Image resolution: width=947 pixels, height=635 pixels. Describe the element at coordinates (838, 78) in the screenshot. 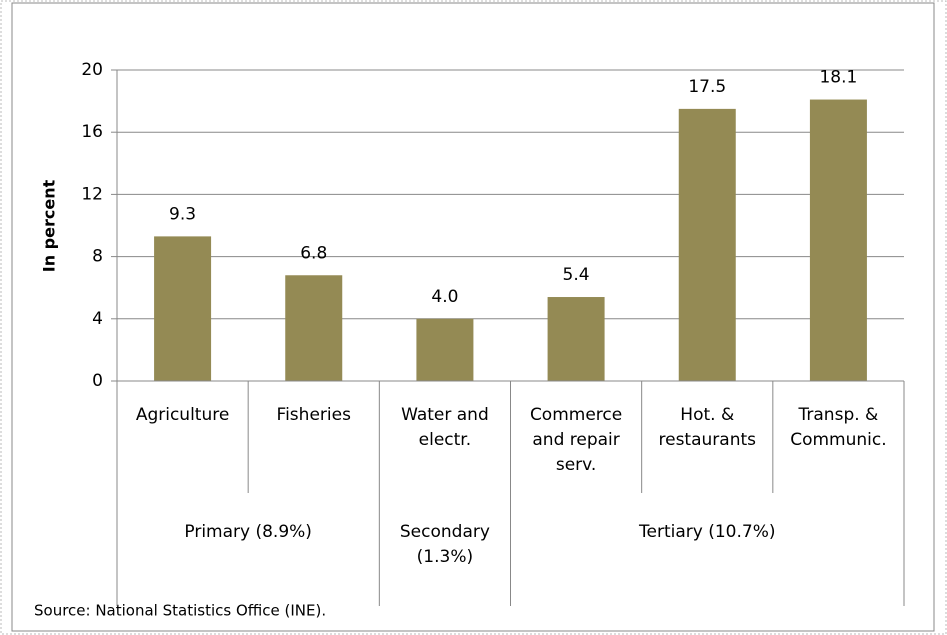

I see `data-label: 18.1` at that location.